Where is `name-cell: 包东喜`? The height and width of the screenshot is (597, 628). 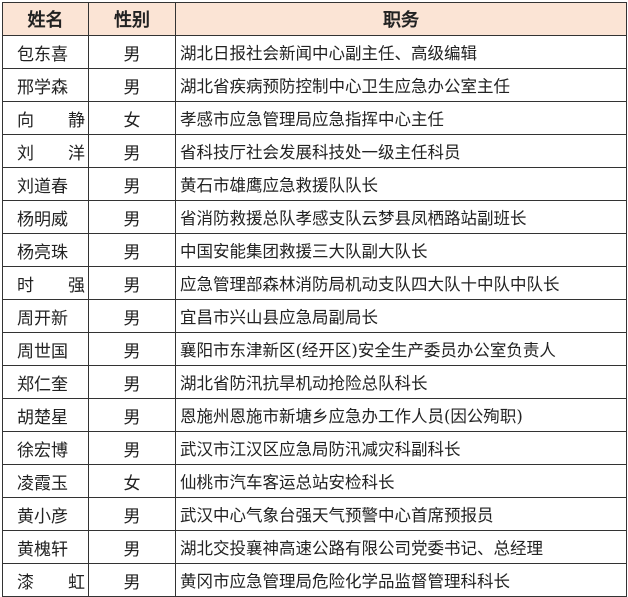
name-cell: 包东喜 is located at coordinates (45, 52).